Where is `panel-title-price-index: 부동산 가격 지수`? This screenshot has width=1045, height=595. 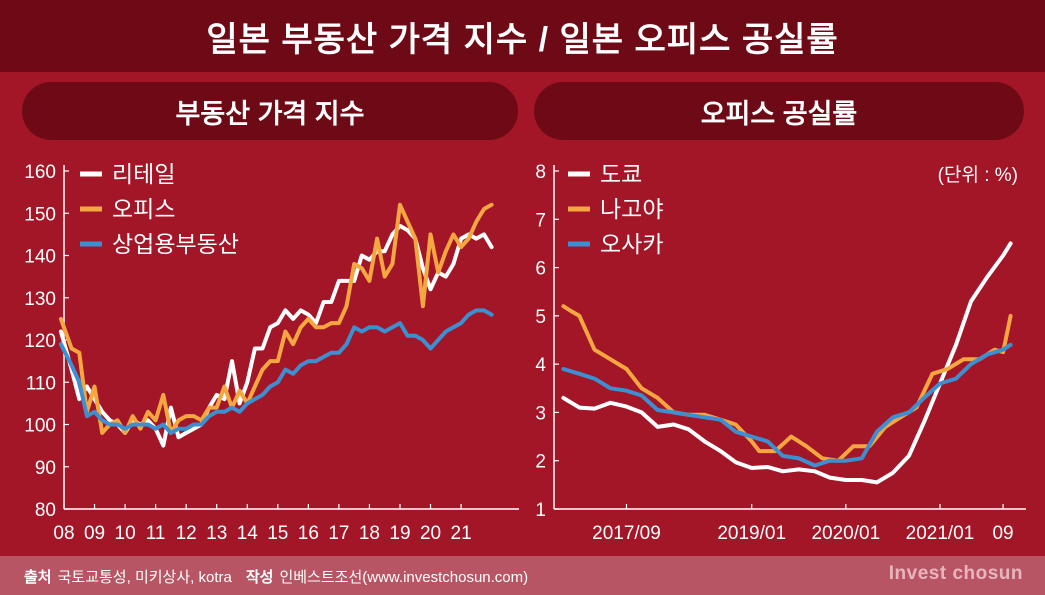
panel-title-price-index: 부동산 가격 지수 is located at coordinates (270, 113).